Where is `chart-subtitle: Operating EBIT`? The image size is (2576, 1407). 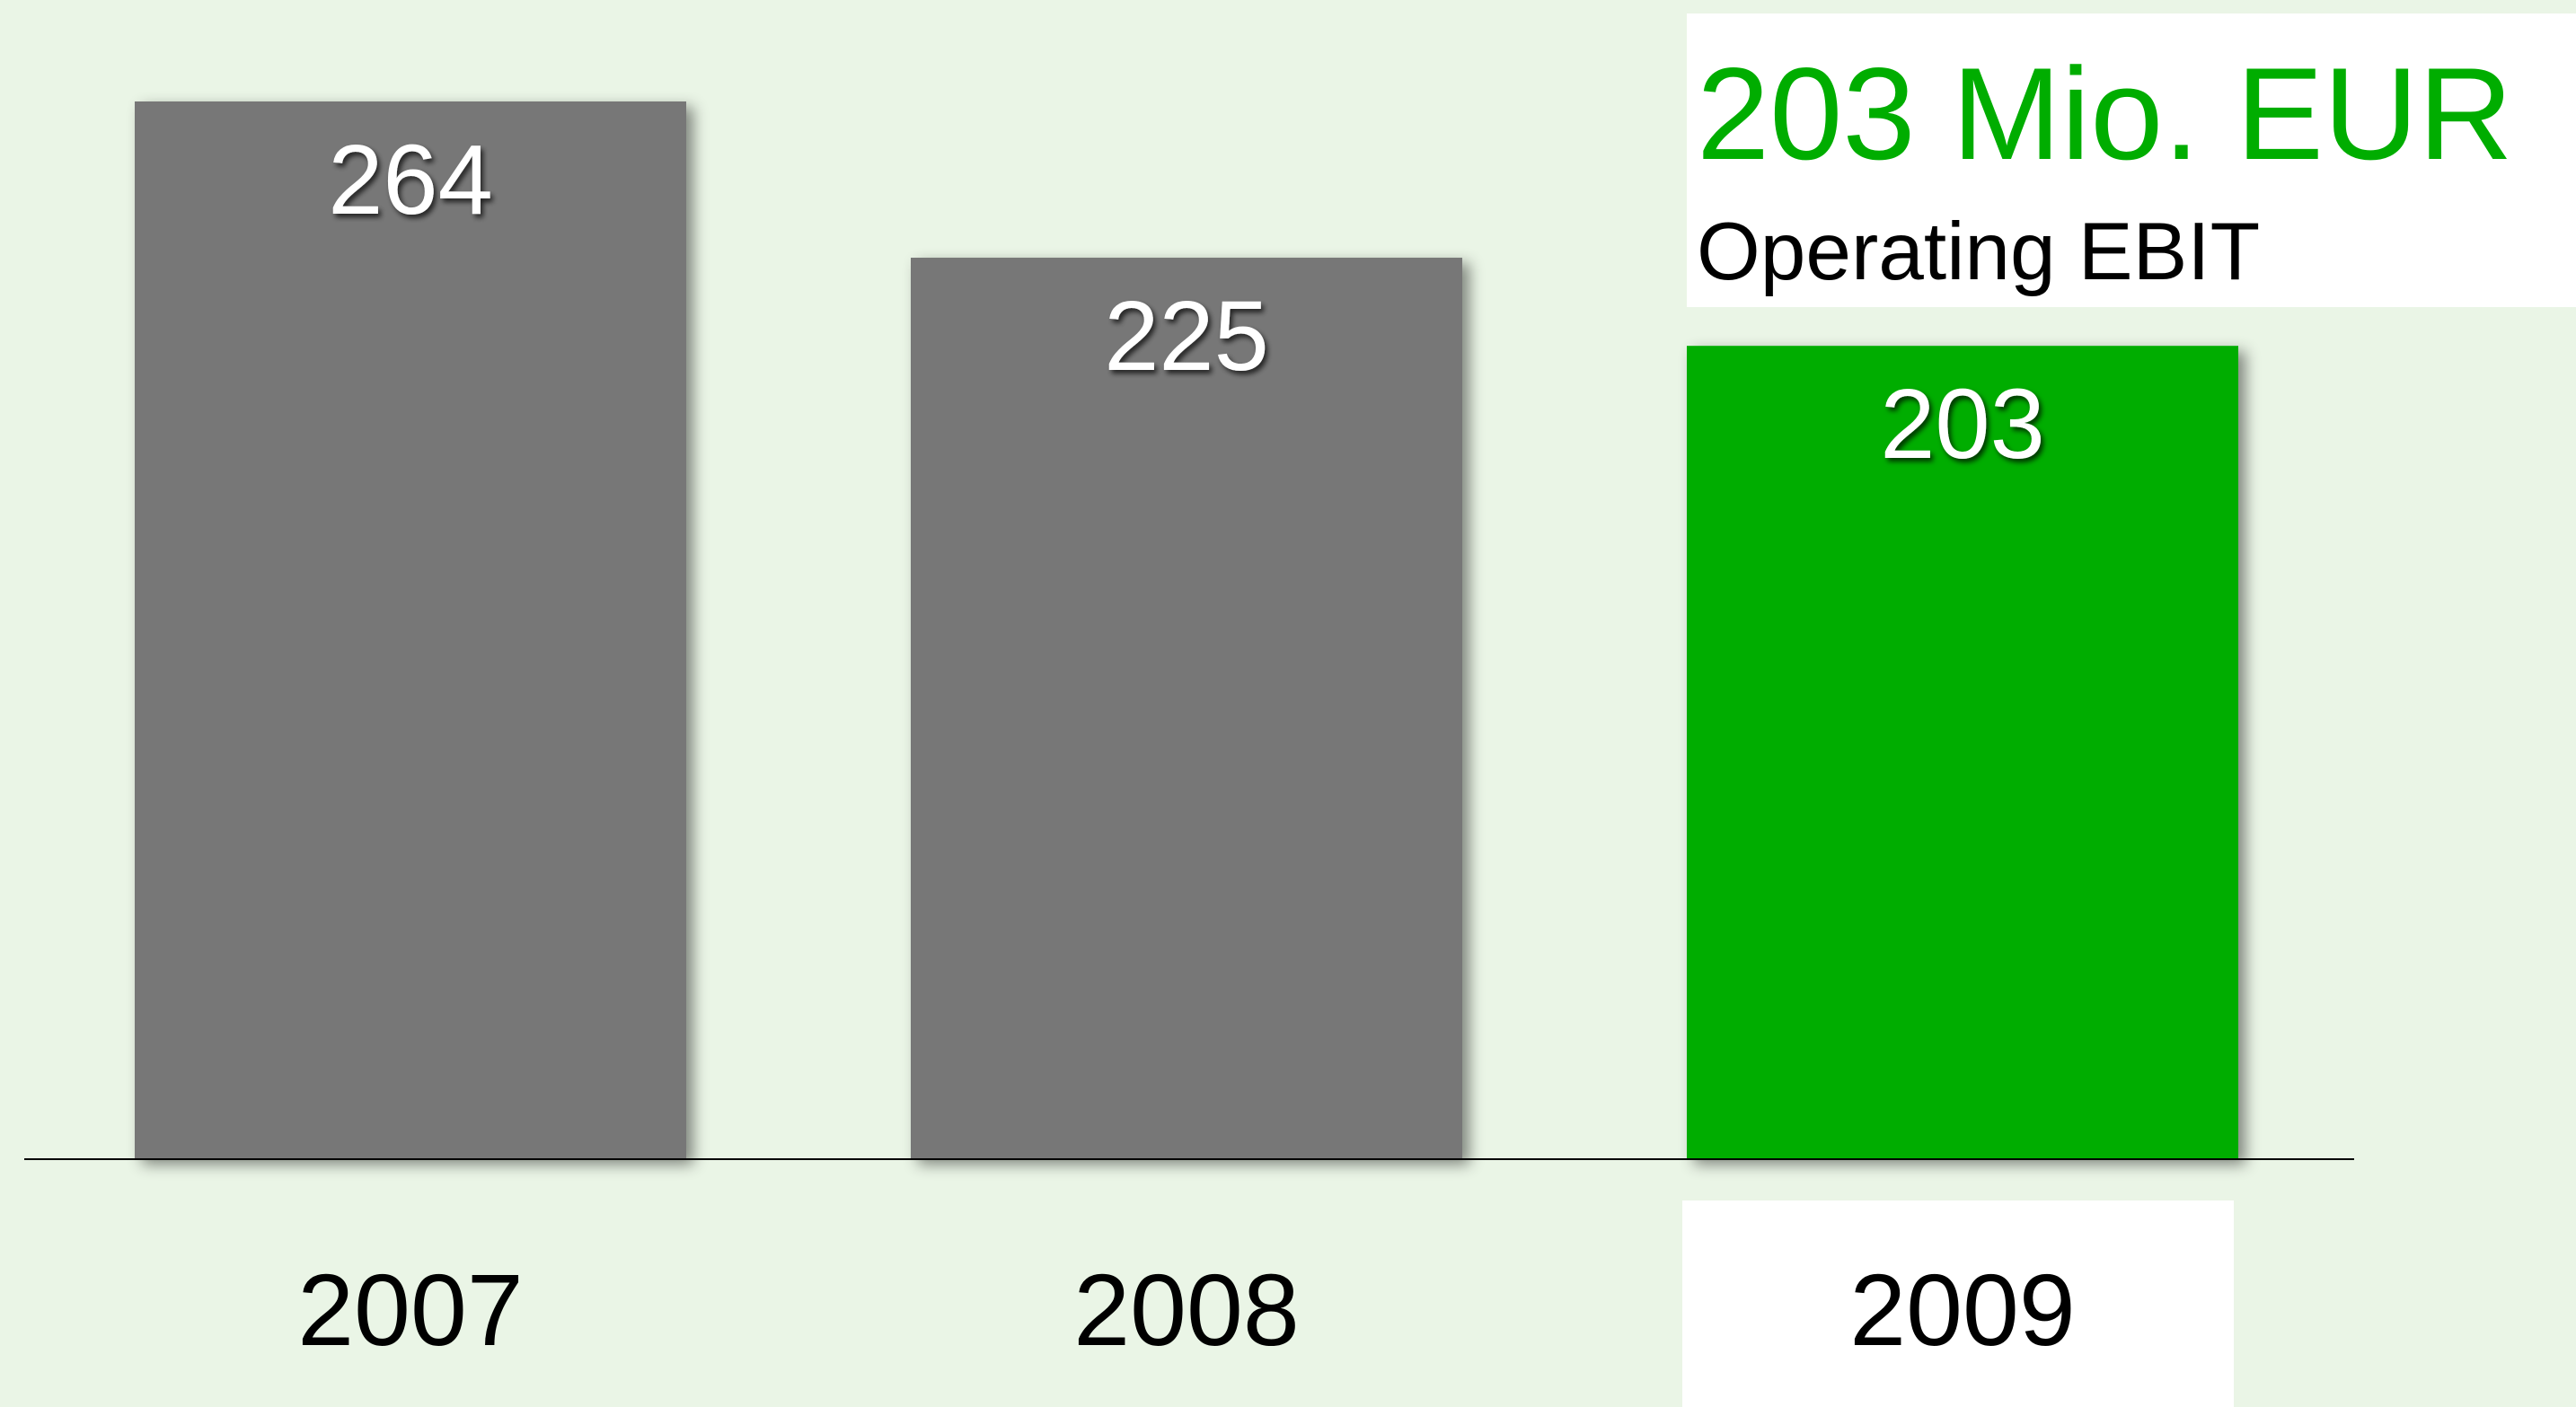
chart-subtitle: Operating EBIT is located at coordinates (1978, 252).